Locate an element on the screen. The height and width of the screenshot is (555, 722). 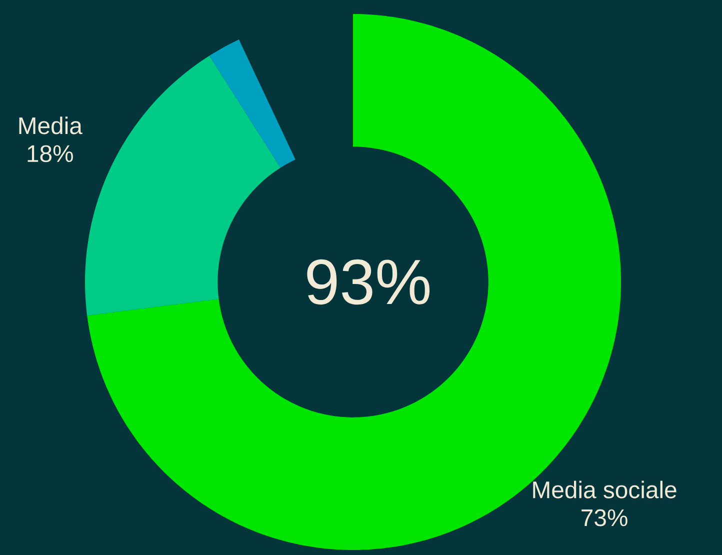
text: 93% is located at coordinates (368, 282).